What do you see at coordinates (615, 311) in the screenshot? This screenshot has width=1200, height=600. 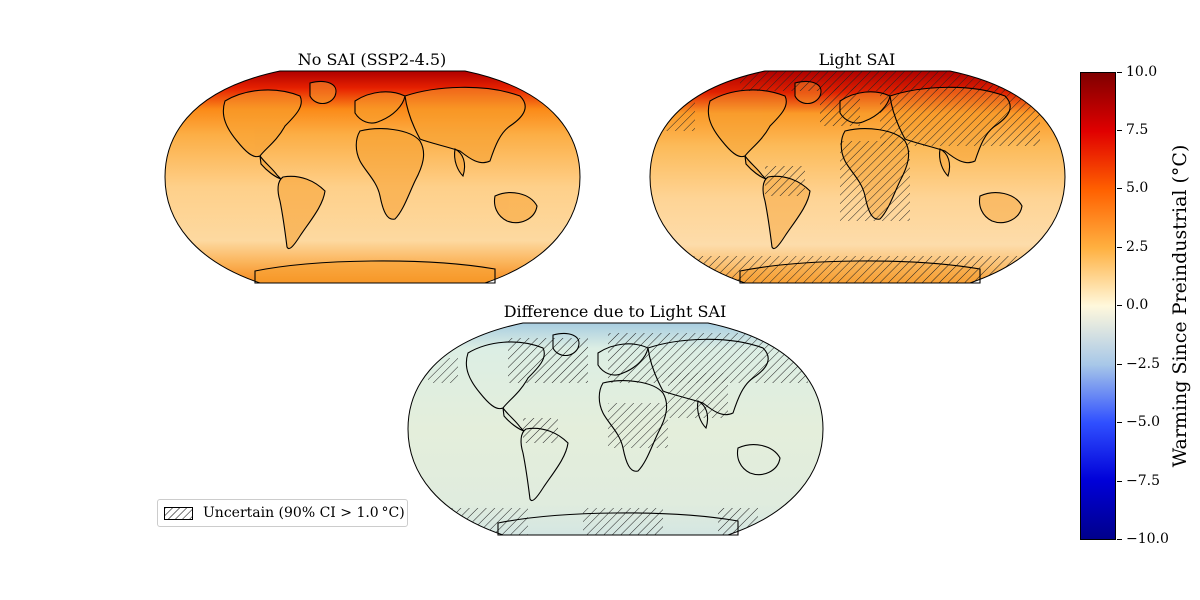 I see `panel-title-difference: Difference due to Light SAI` at bounding box center [615, 311].